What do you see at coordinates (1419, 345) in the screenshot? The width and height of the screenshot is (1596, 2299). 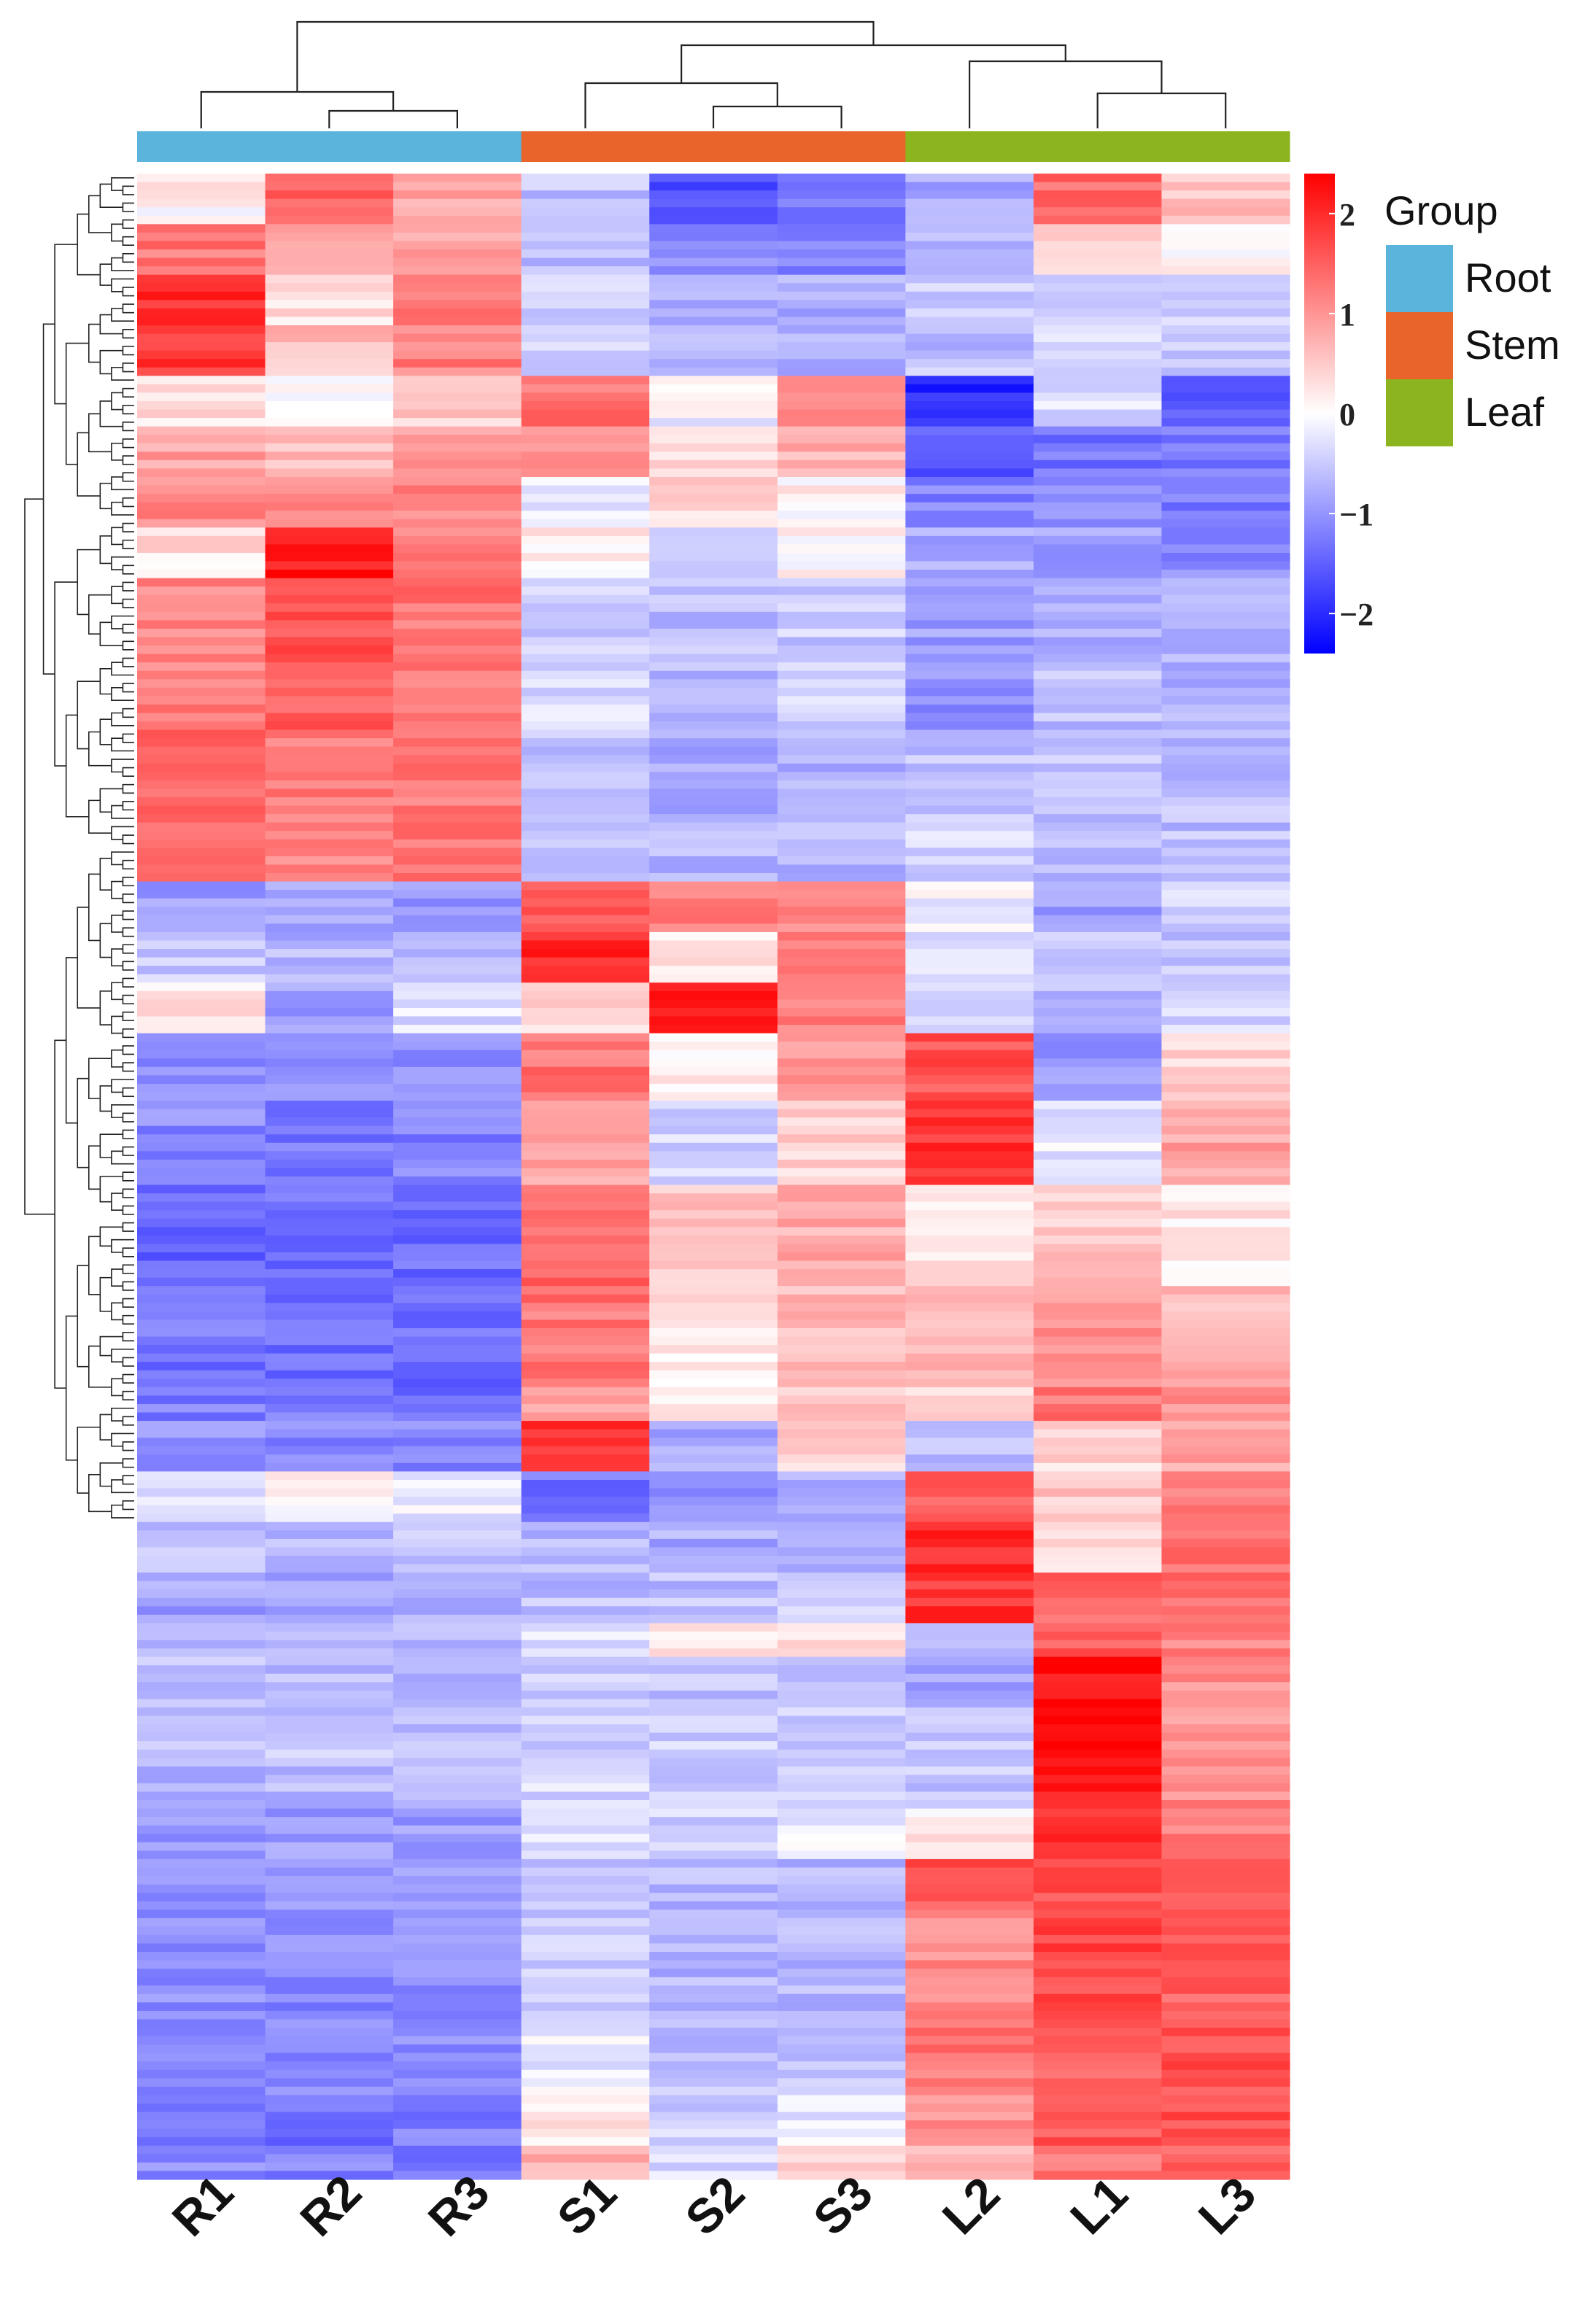 I see `group-legend-swatch-stem` at bounding box center [1419, 345].